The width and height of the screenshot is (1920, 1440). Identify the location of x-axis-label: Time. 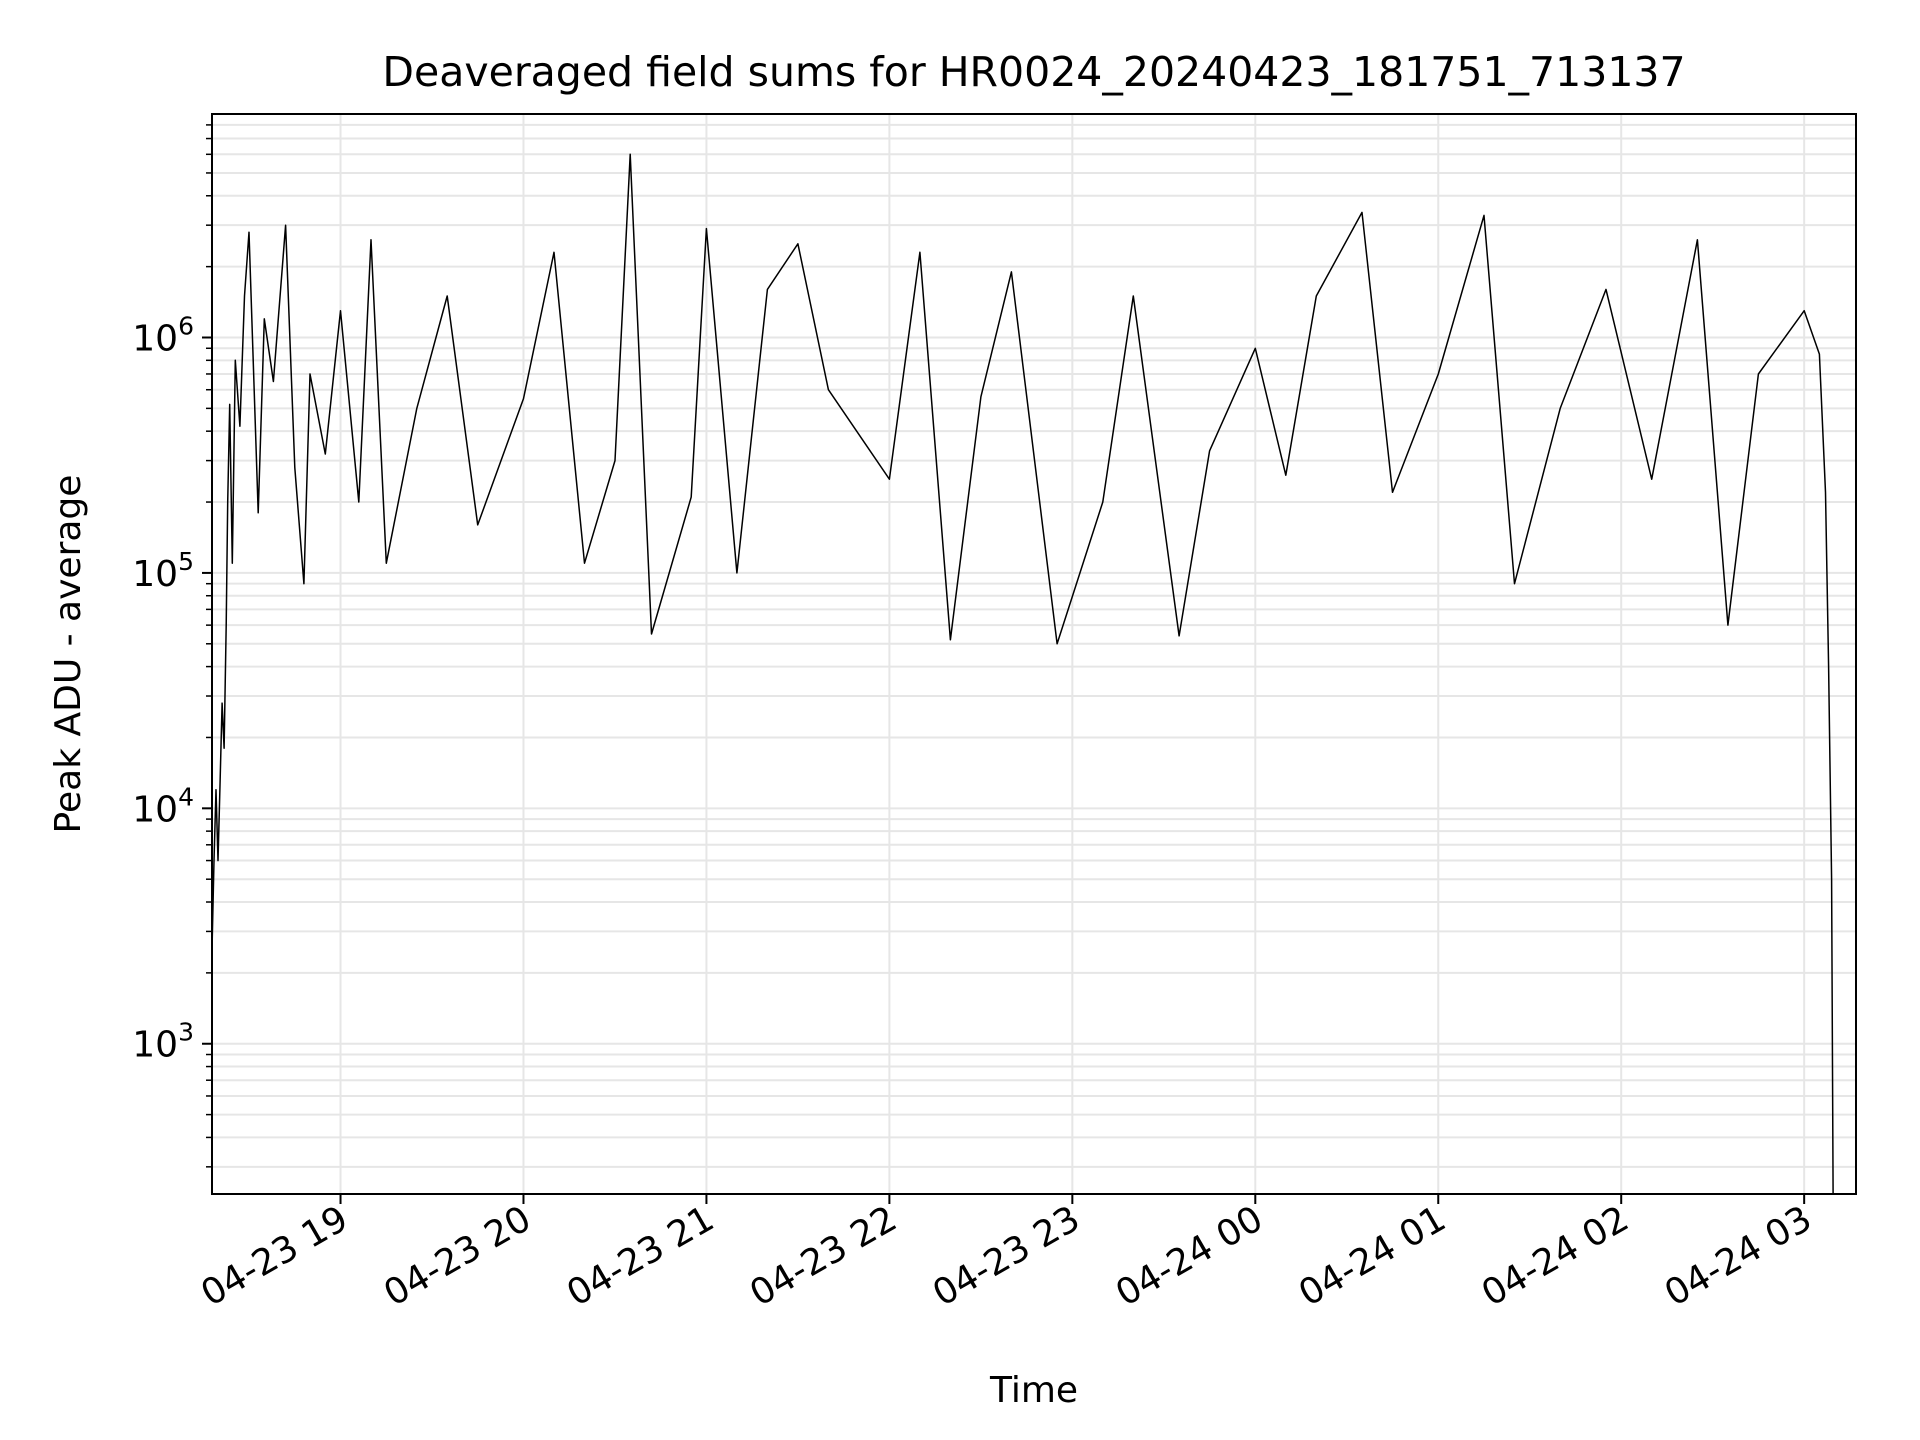
(1033, 1390).